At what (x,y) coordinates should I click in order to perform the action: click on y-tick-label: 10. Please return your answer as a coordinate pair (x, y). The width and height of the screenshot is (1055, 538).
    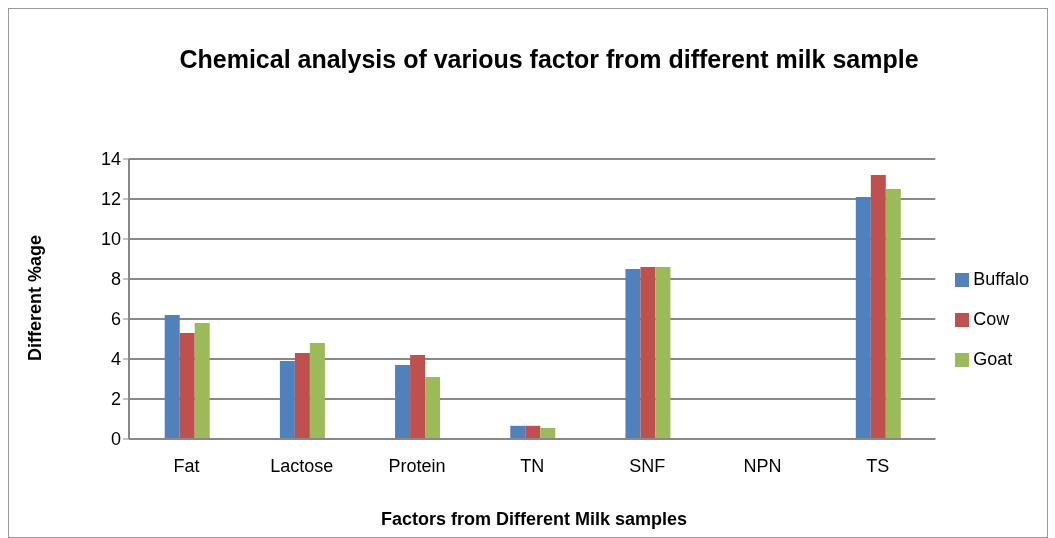
    Looking at the image, I should click on (110, 239).